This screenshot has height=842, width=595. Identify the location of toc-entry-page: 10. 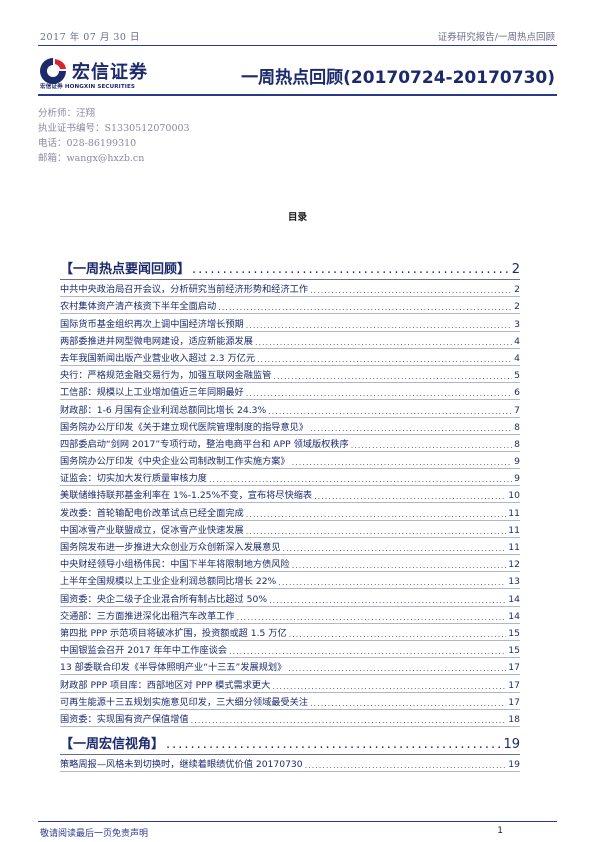
(514, 496).